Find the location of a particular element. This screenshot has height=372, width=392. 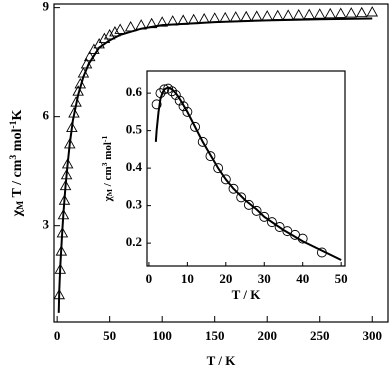

y-tick-label: 0.5 is located at coordinates (134, 129).